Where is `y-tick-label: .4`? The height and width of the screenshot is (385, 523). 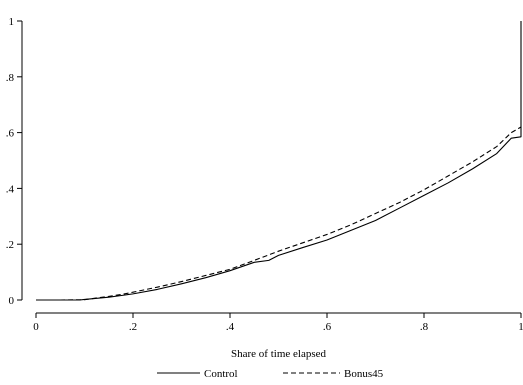
y-tick-label: .4 is located at coordinates (10, 189).